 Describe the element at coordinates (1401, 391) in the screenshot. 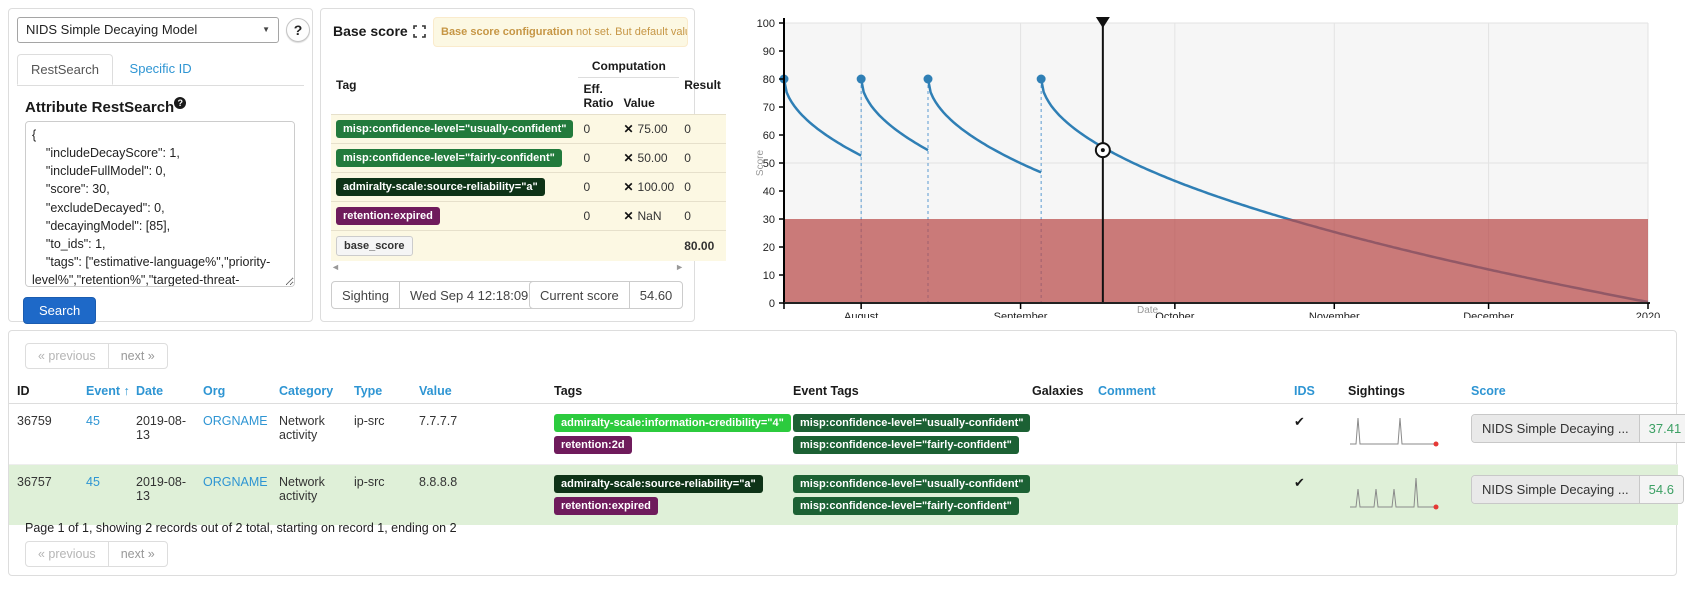

I see `col-sightings: Sightings` at that location.